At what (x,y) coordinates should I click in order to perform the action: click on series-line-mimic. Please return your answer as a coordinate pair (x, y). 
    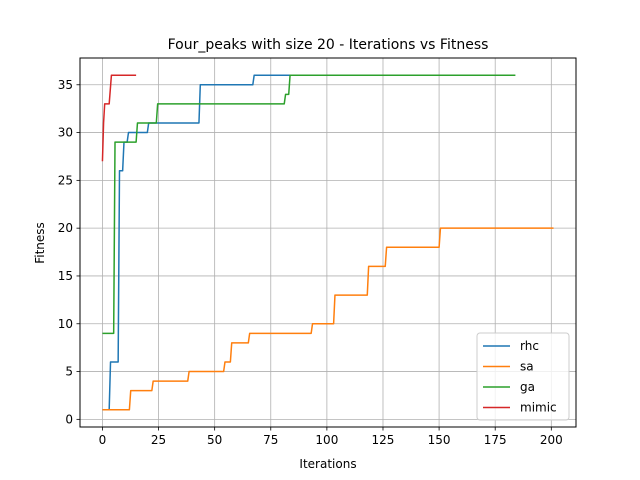
    Looking at the image, I should click on (119, 118).